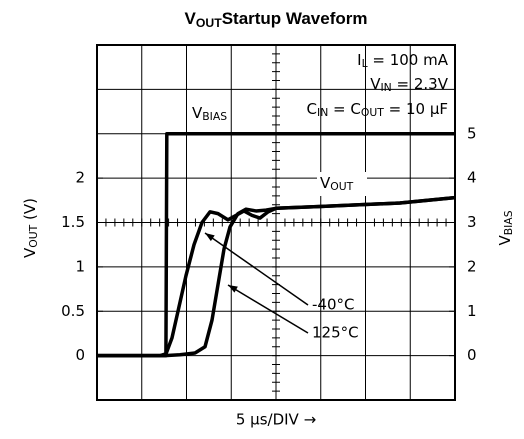  I want to click on chart-title: VOUTStartup Waveform, so click(276, 19).